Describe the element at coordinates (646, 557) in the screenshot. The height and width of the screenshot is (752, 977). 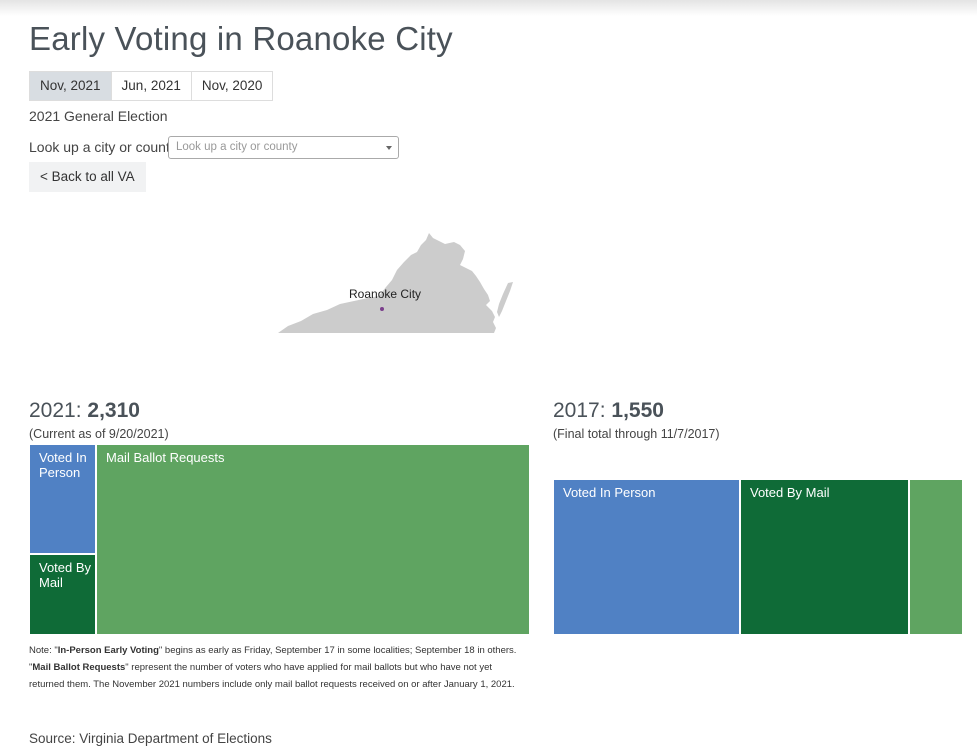
I see `cell-2017-voted-in-person: Voted In Person` at that location.